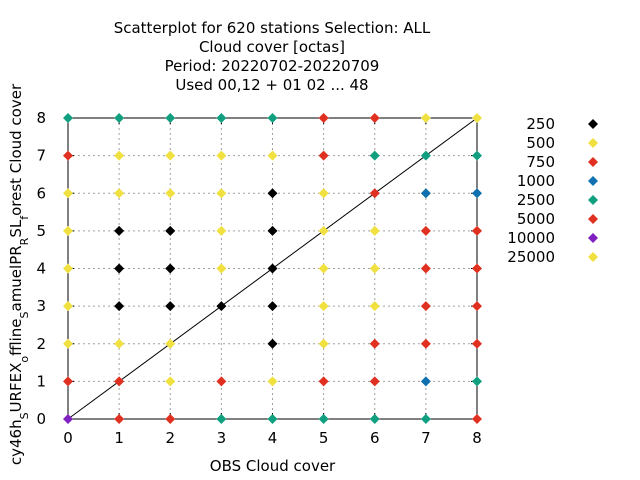  I want to click on y-tick-label: 8, so click(41, 118).